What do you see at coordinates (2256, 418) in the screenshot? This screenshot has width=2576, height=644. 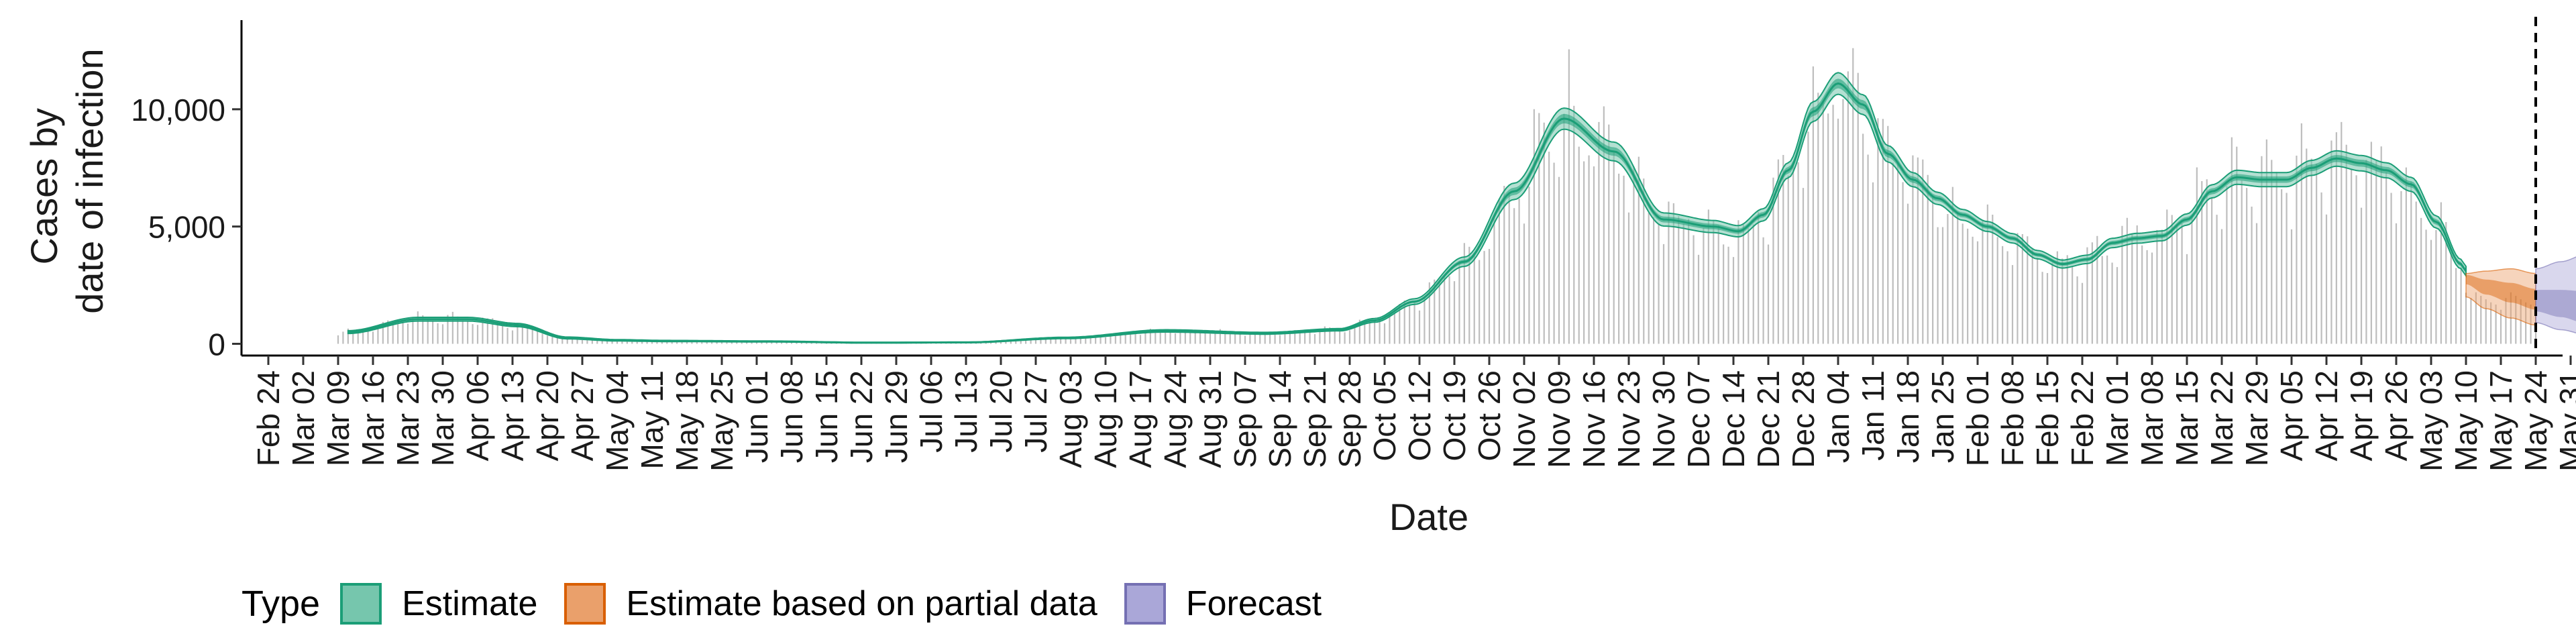 I see `x-tick-label: Mar 29` at bounding box center [2256, 418].